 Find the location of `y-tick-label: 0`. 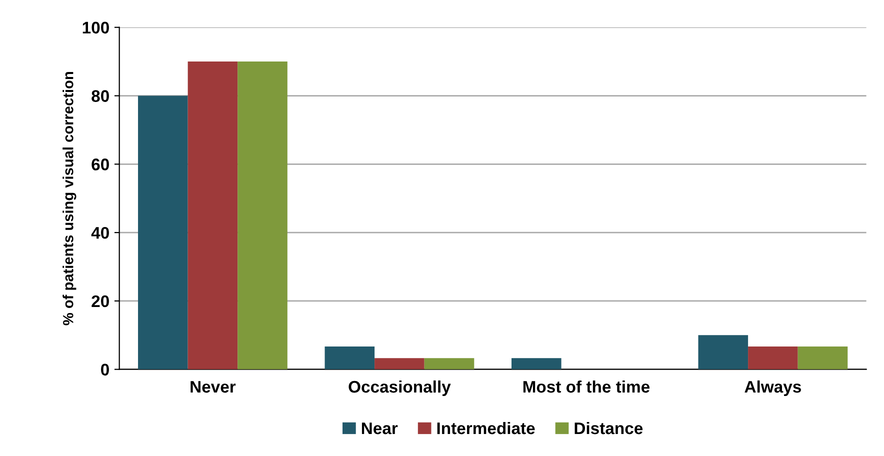

y-tick-label: 0 is located at coordinates (105, 370).